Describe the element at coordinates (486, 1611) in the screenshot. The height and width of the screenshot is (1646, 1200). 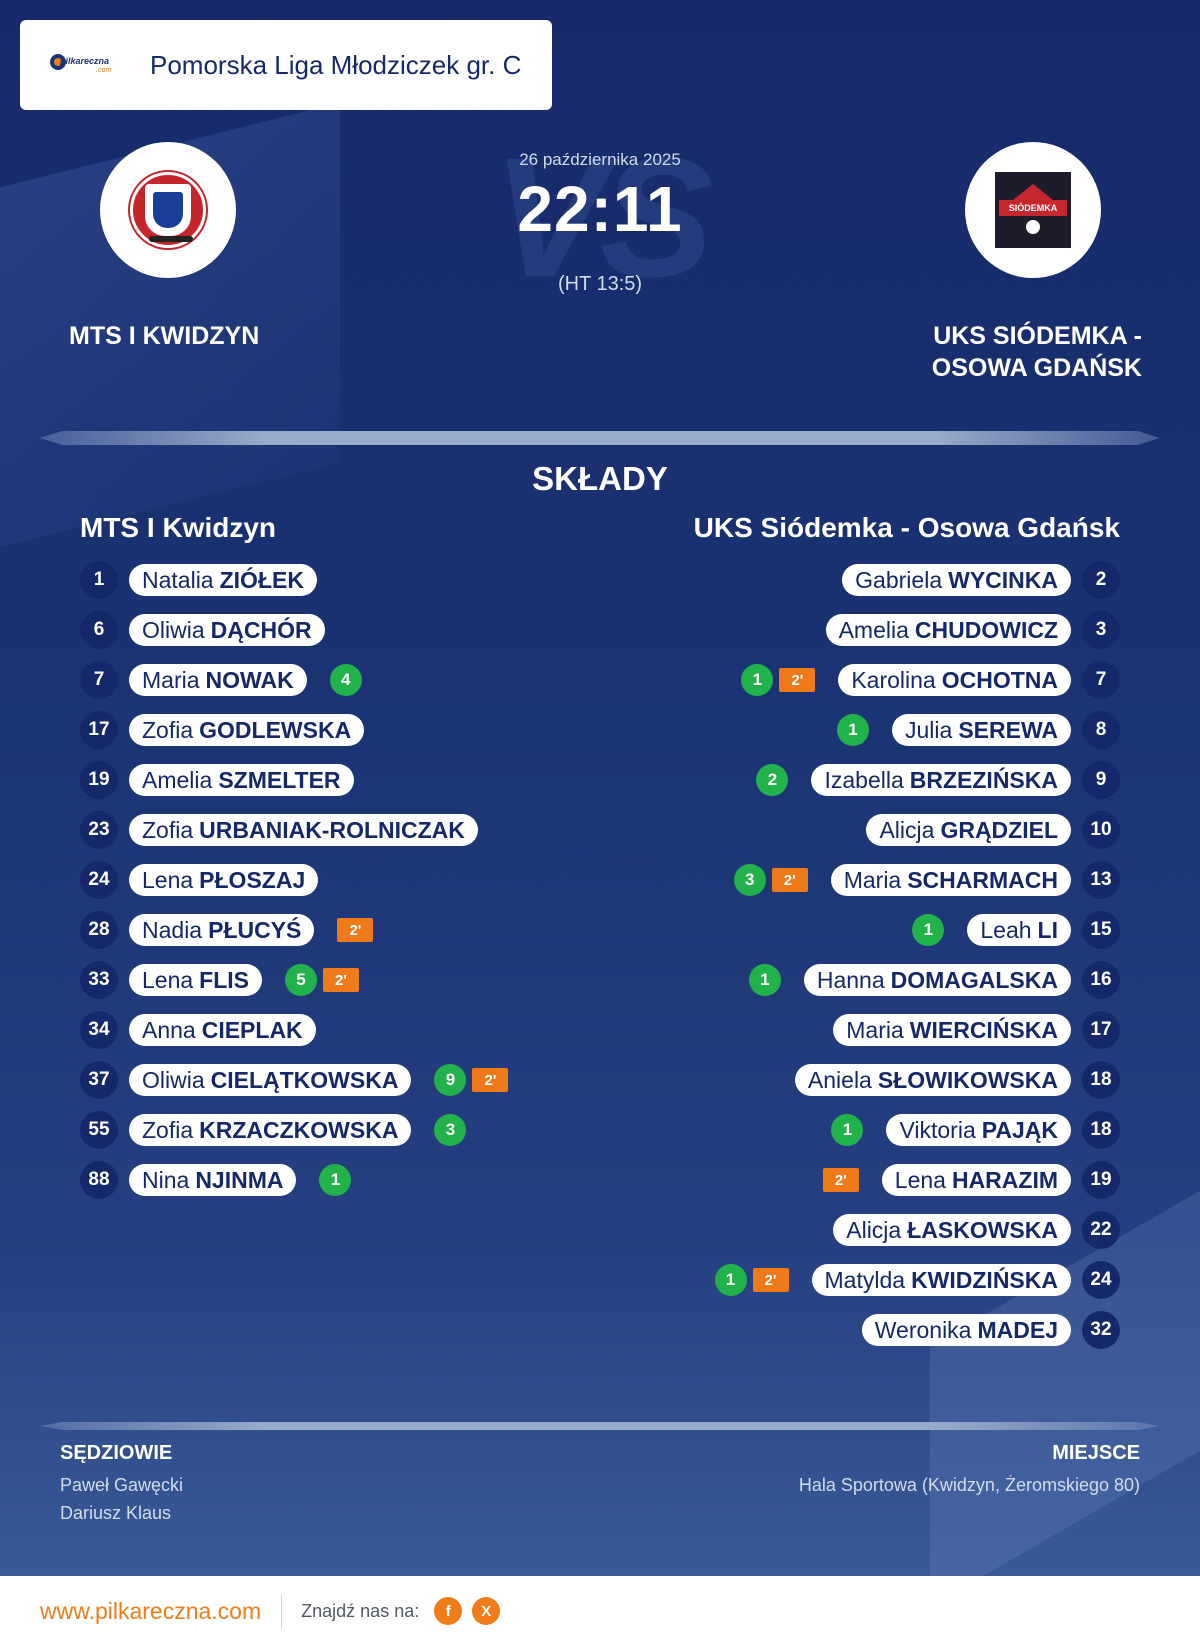
I see `x-icon: X` at that location.